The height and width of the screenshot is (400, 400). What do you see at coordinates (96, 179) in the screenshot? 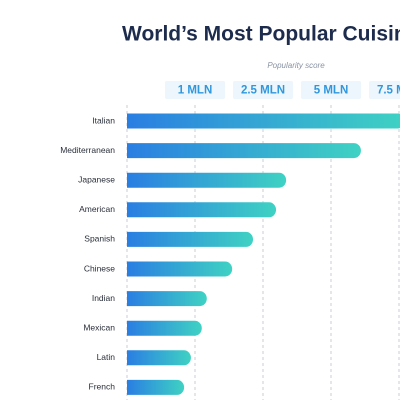
I see `category-label: Japanese` at bounding box center [96, 179].